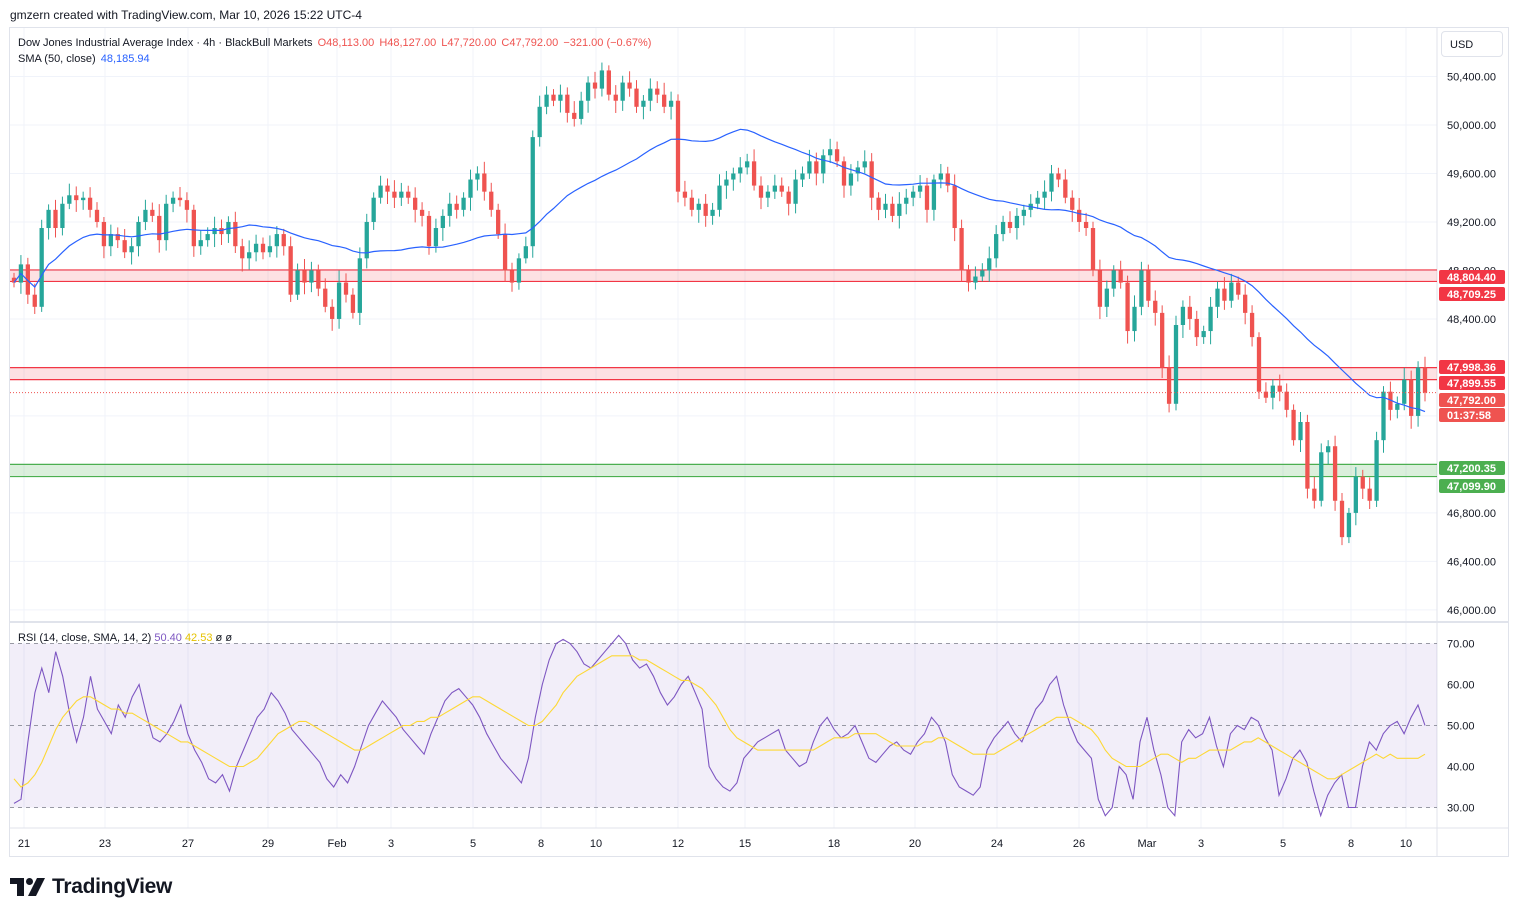 The width and height of the screenshot is (1519, 917). I want to click on currency-selector: USD, so click(1472, 44).